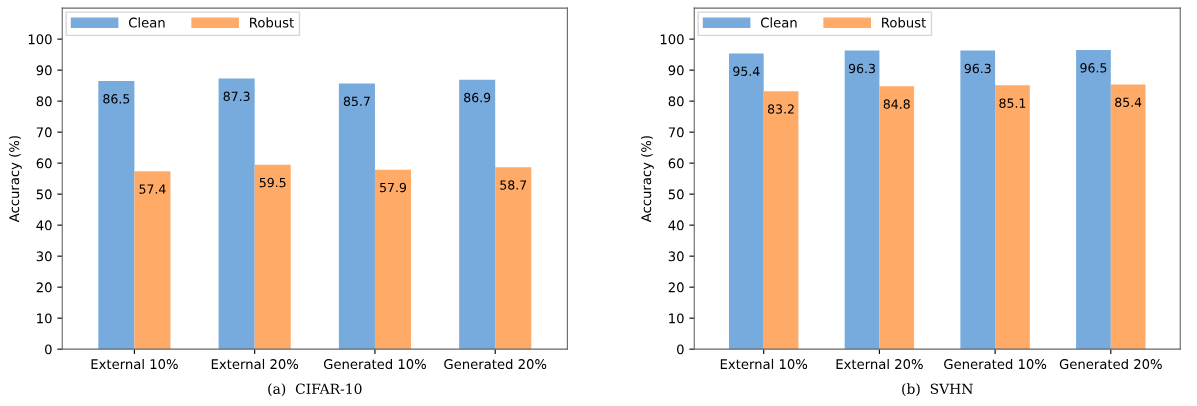 The width and height of the screenshot is (1197, 406). What do you see at coordinates (152, 189) in the screenshot?
I see `data-label: 57.4` at bounding box center [152, 189].